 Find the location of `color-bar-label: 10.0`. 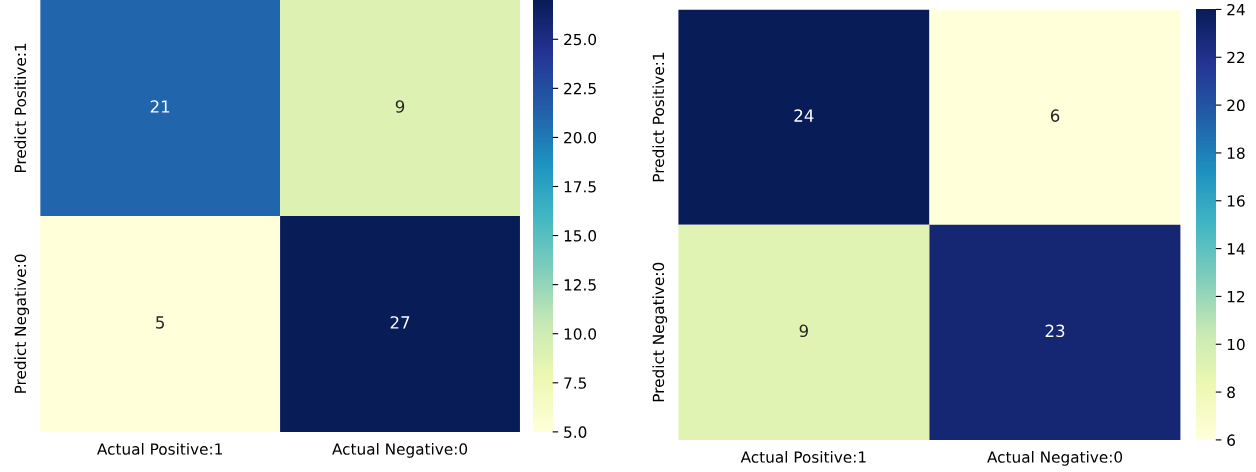

color-bar-label: 10.0 is located at coordinates (580, 334).